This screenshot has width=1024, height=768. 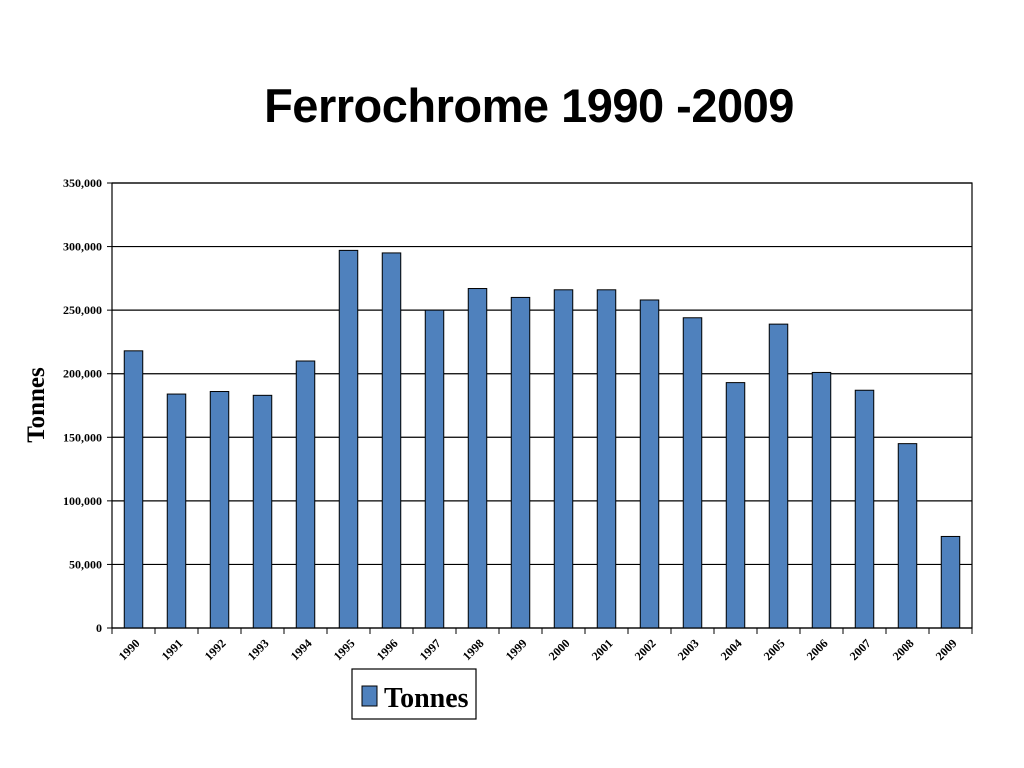 What do you see at coordinates (520, 462) in the screenshot?
I see `bar-1999` at bounding box center [520, 462].